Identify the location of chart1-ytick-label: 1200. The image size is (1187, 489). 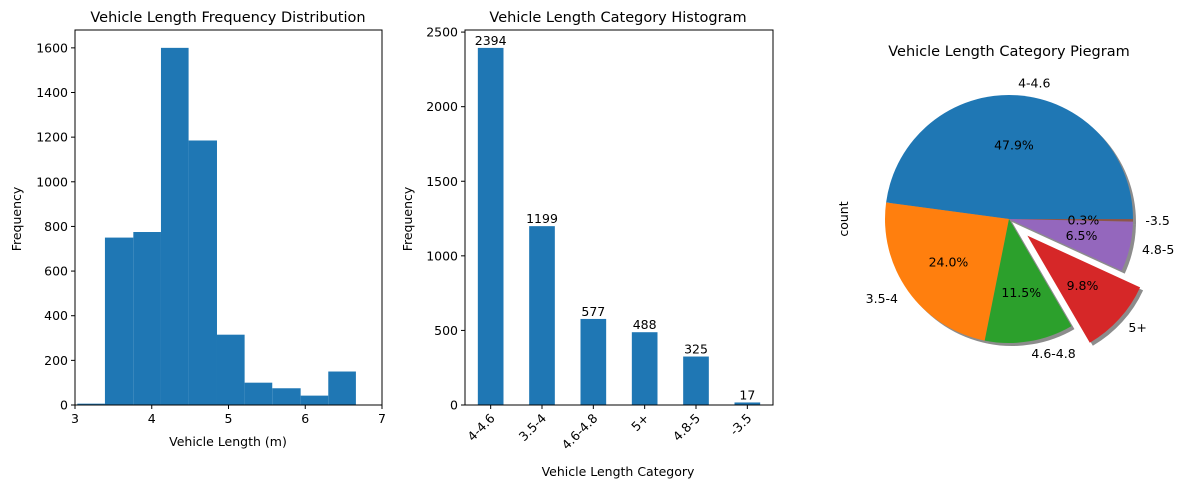
(52, 137).